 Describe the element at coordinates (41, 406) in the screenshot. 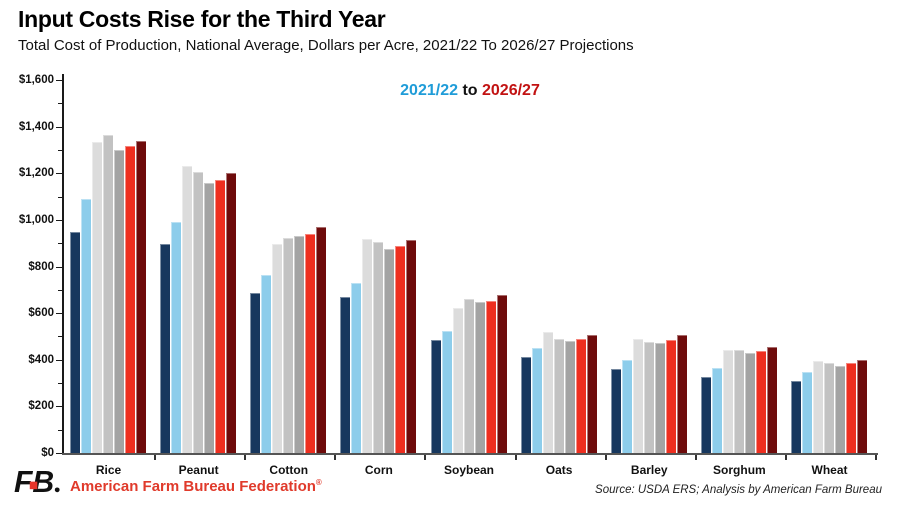

I see `y-tick-label: $200` at that location.